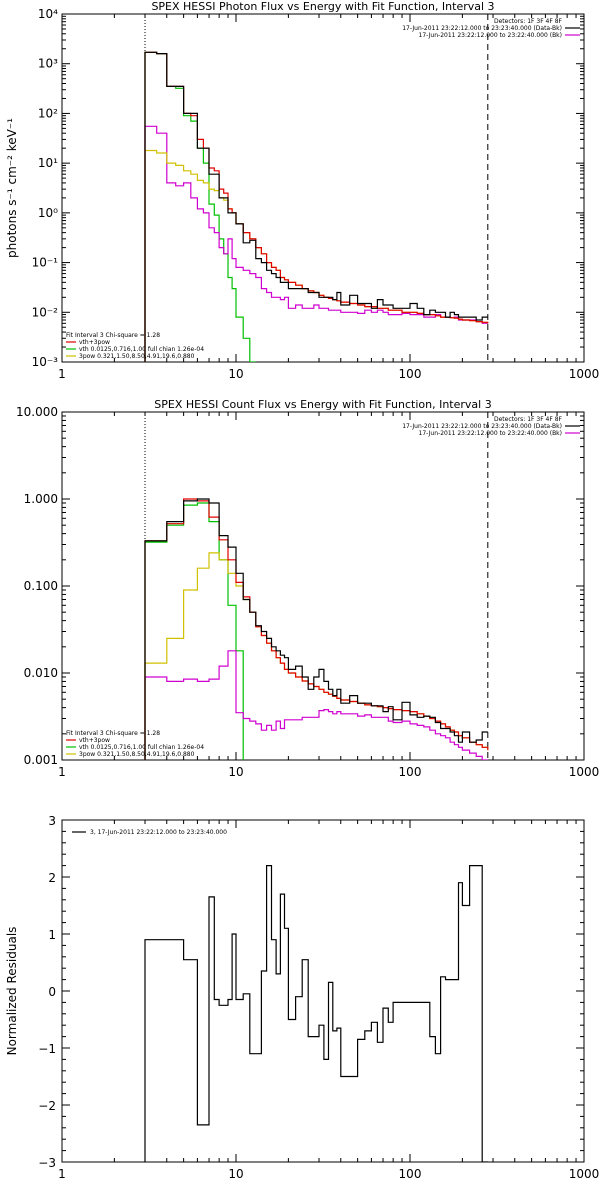 Image resolution: width=600 pixels, height=1200 pixels. What do you see at coordinates (52, 992) in the screenshot?
I see `y-tick-label: 0` at bounding box center [52, 992].